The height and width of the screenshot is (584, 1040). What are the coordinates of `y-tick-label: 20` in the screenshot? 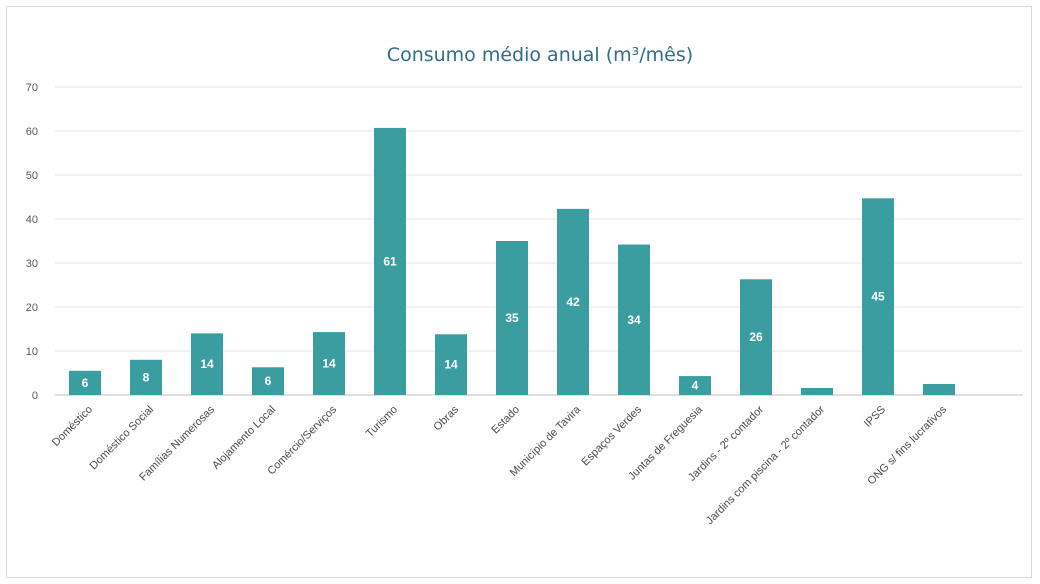 It's located at (32, 308).